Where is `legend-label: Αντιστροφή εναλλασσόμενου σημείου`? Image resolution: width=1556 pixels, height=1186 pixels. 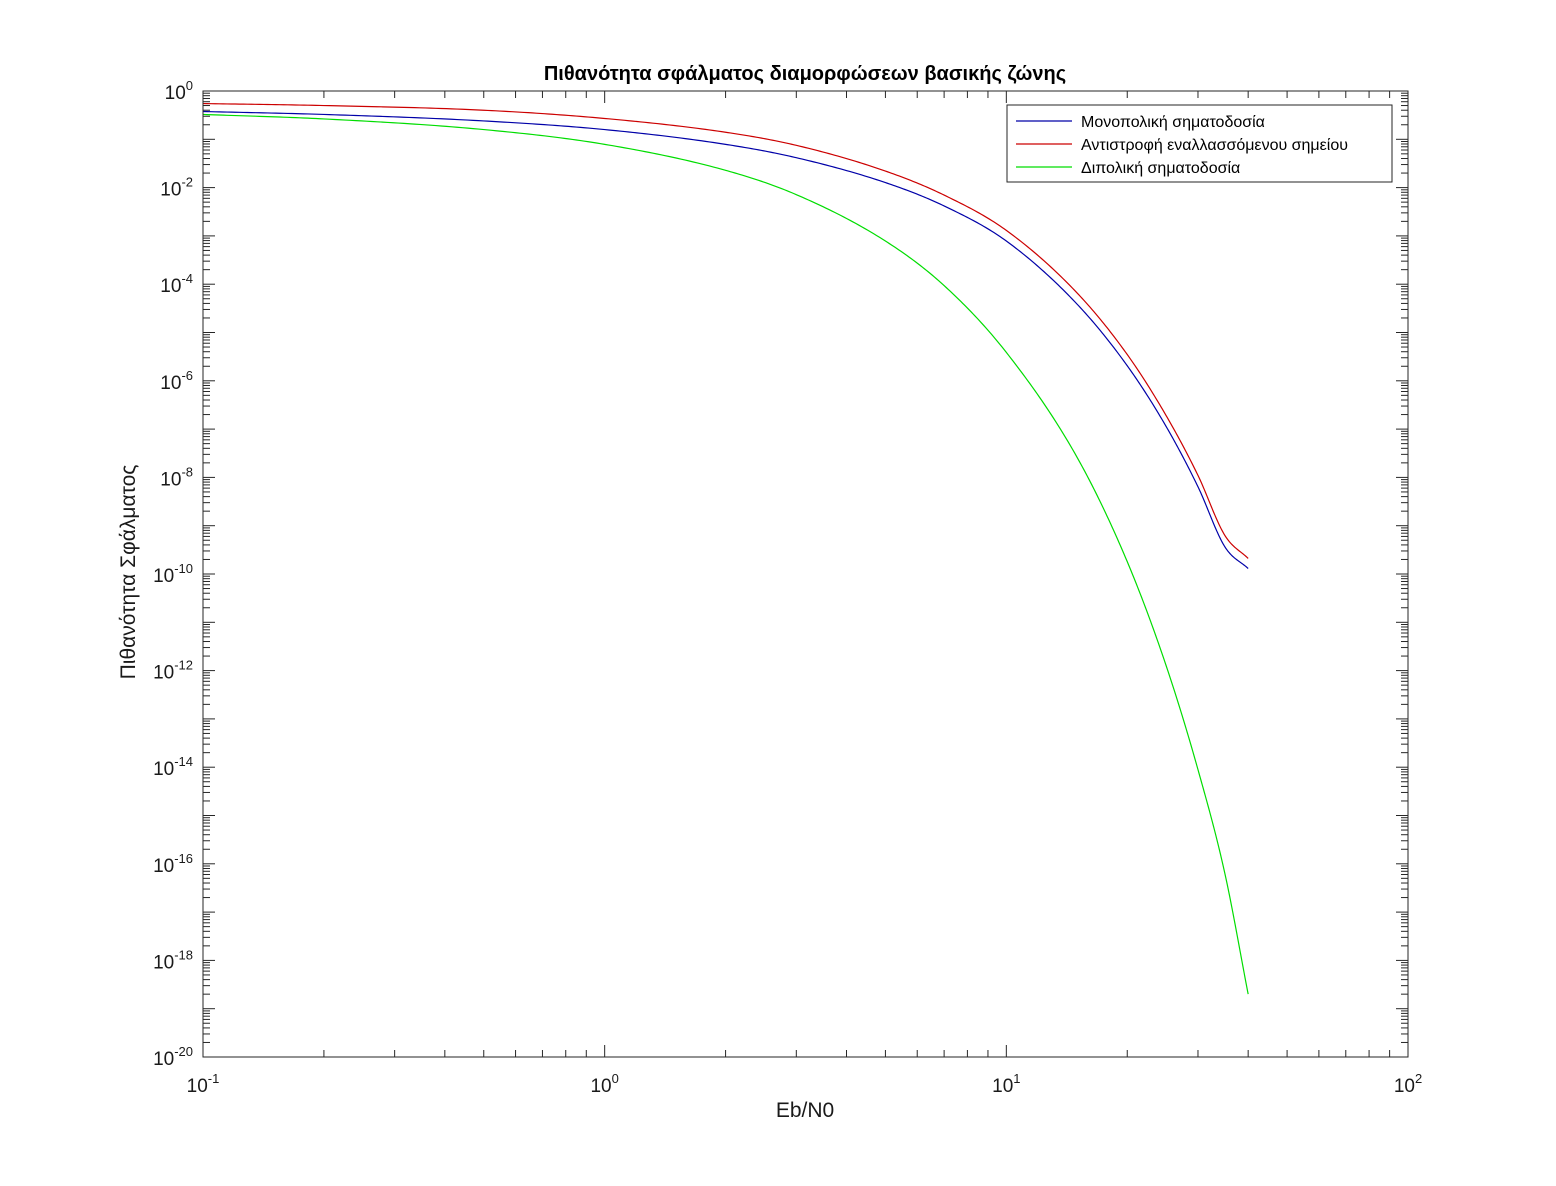 legend-label: Αντιστροφή εναλλασσόμενου σημείου is located at coordinates (1214, 145).